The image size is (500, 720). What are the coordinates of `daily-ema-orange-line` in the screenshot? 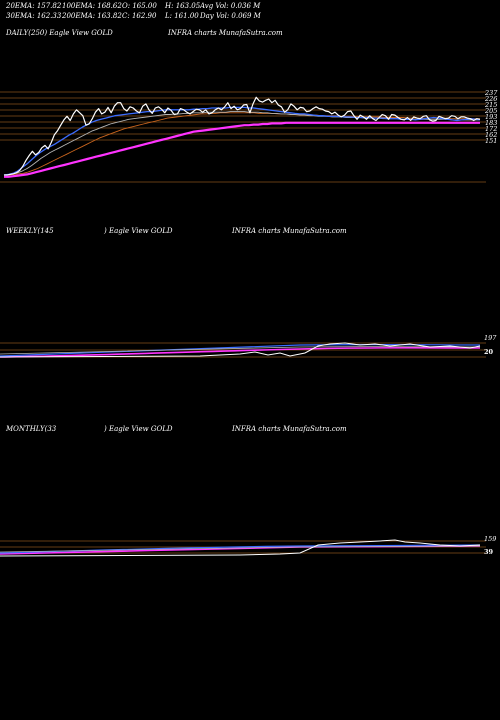 It's located at (242, 144).